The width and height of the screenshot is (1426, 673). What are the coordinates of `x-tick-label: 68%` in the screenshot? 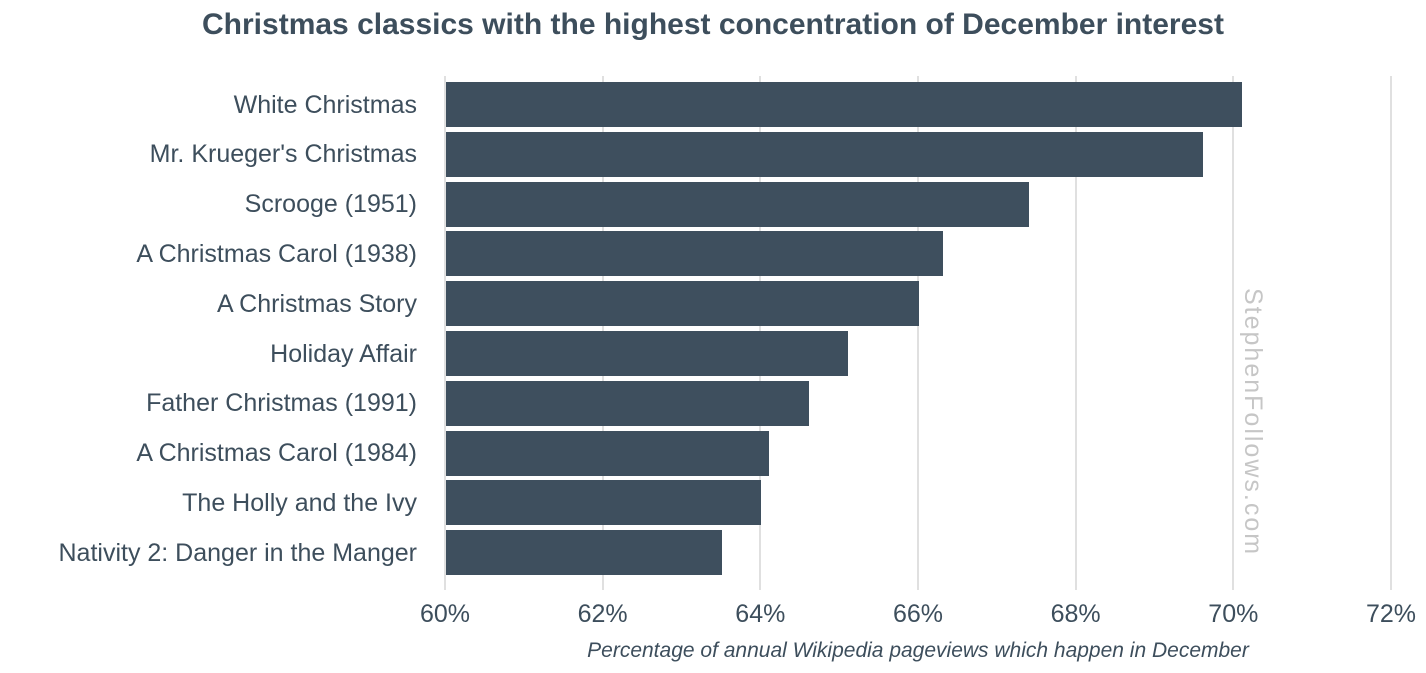 It's located at (1075, 614).